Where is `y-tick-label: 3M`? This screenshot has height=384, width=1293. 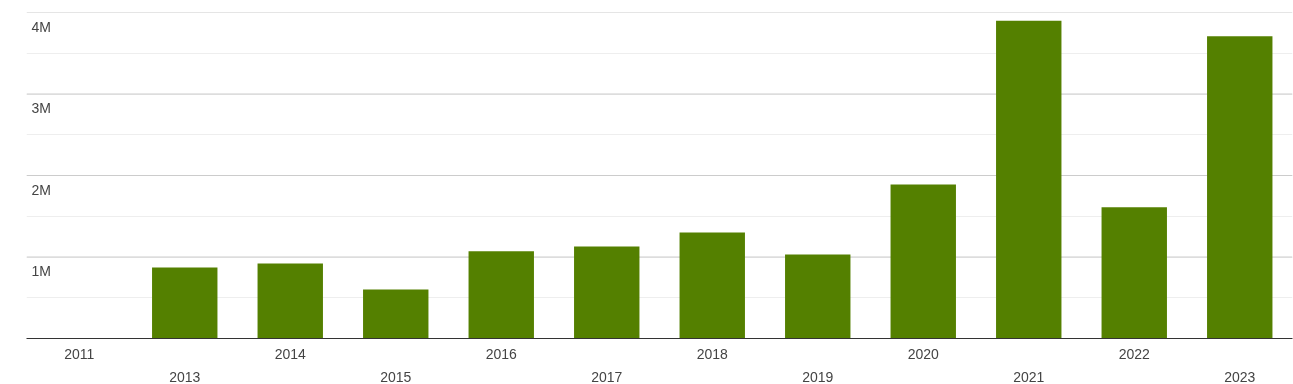
y-tick-label: 3M is located at coordinates (41, 108).